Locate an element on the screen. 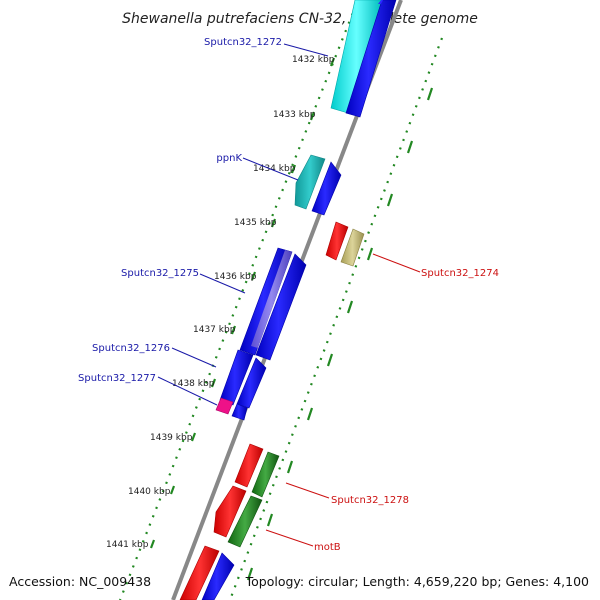 This screenshot has width=600, height=600. label-motb: motB is located at coordinates (327, 547).